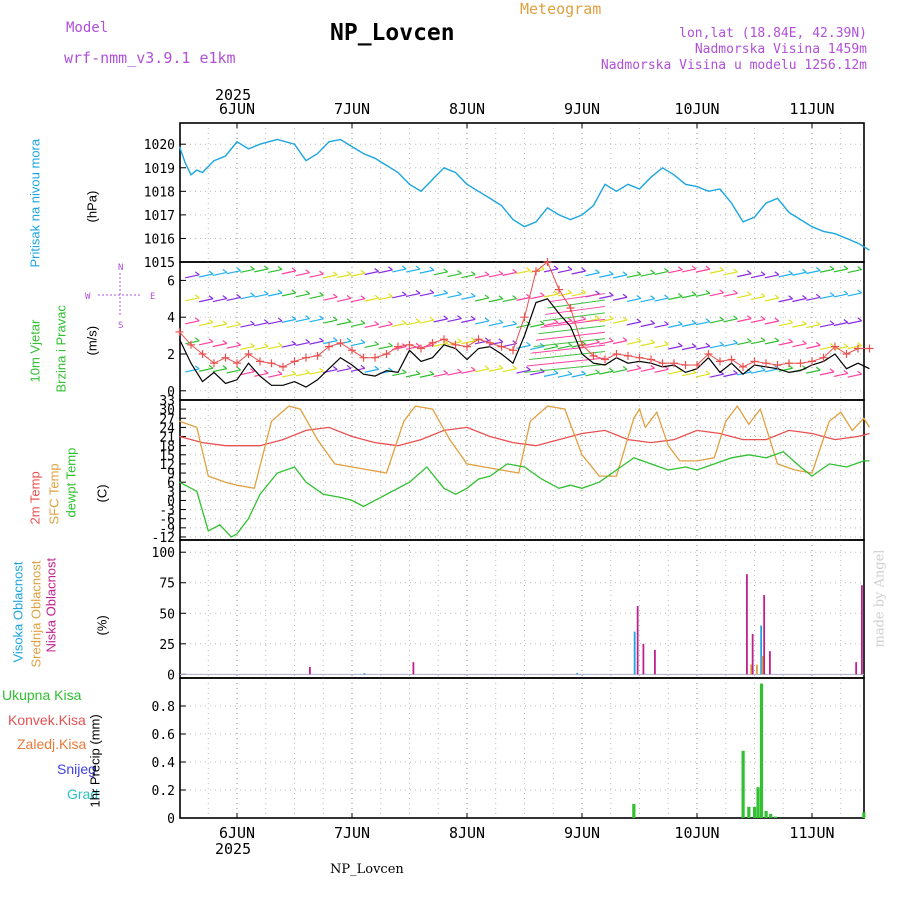  Describe the element at coordinates (171, 819) in the screenshot. I see `y-tick-label: 0` at that location.